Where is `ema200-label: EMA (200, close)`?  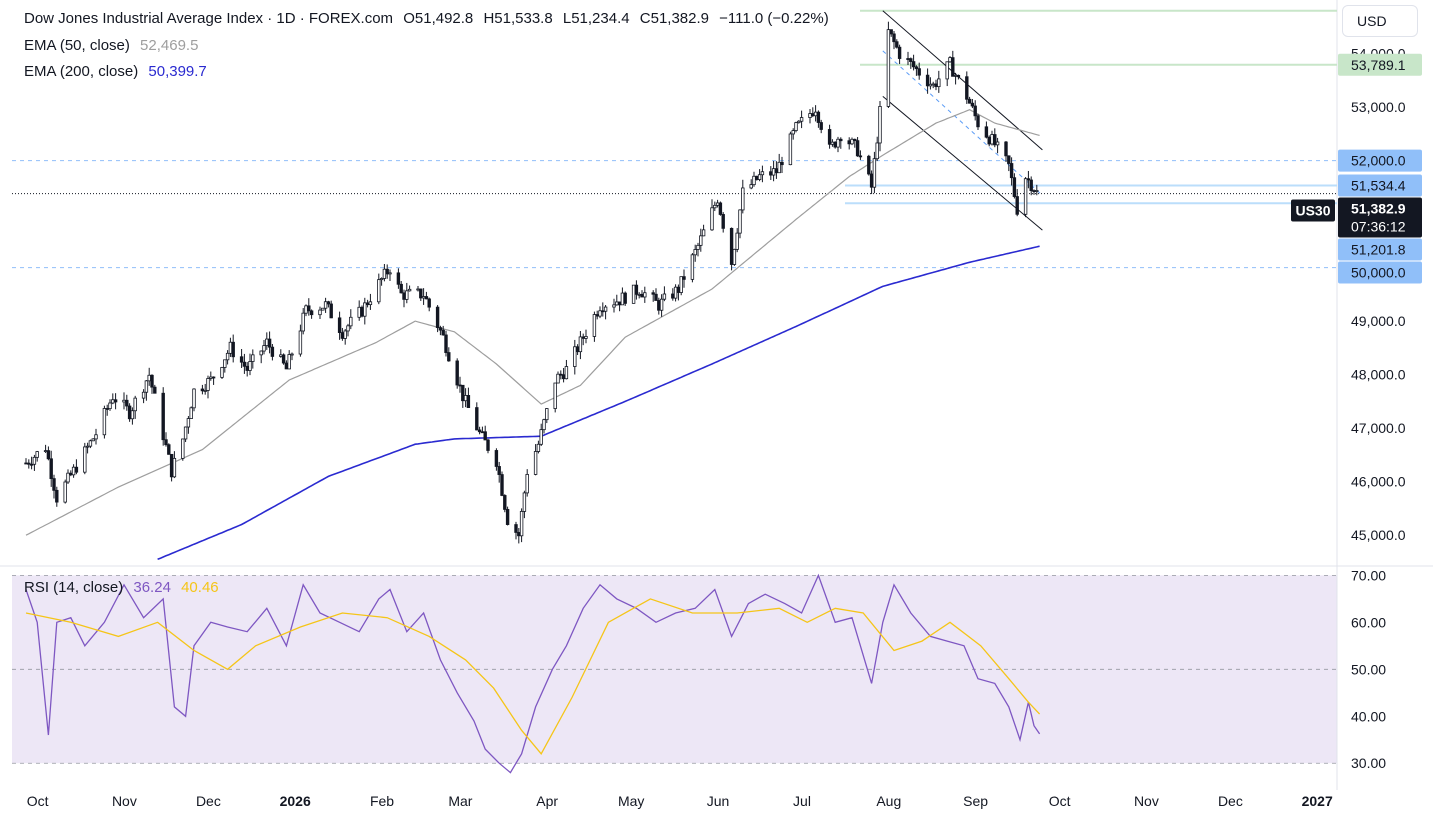
ema200-label: EMA (200, close) is located at coordinates (81, 71).